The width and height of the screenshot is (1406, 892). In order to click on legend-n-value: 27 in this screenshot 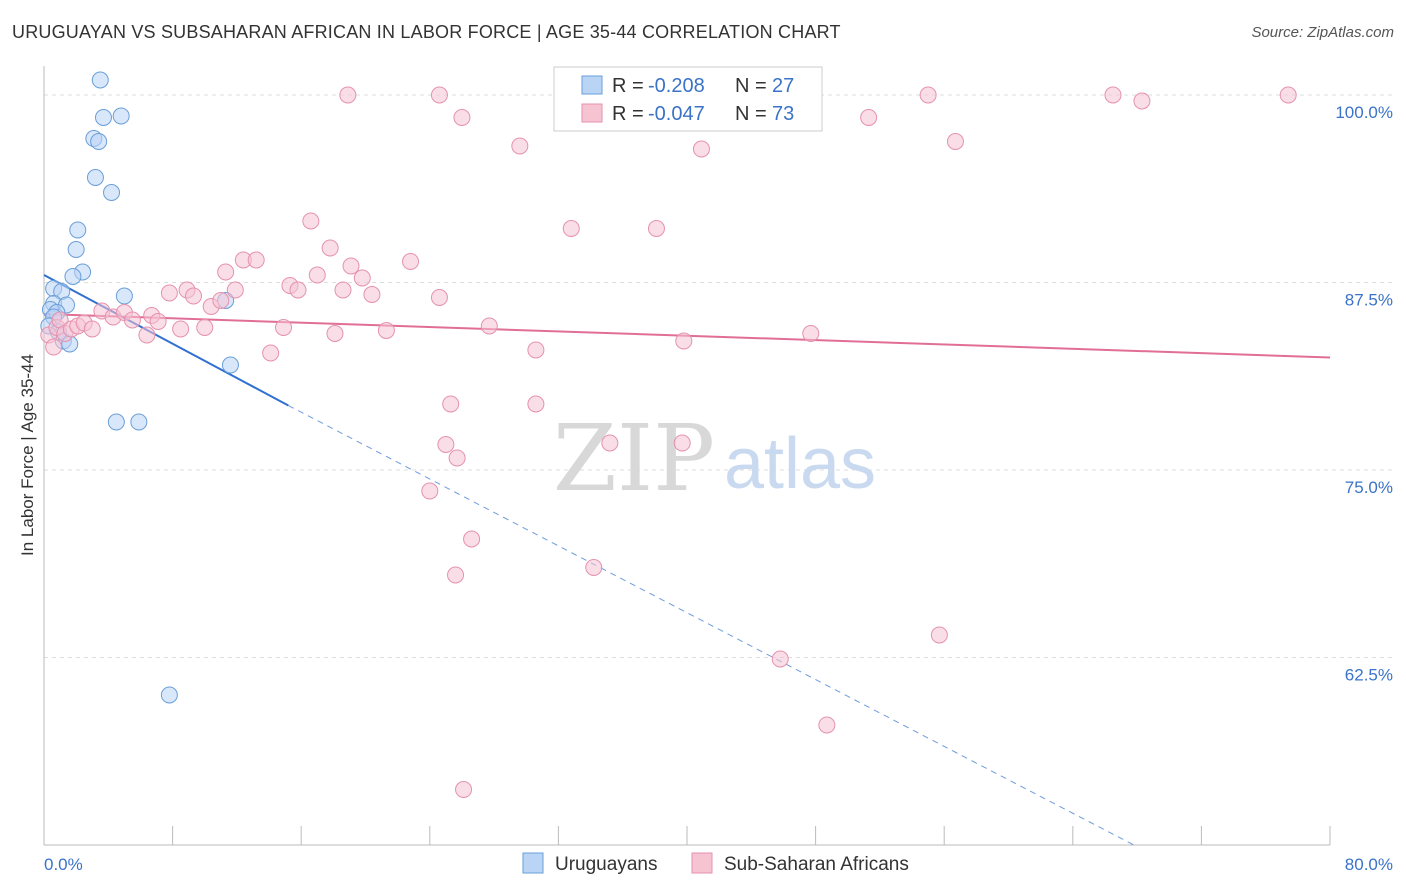, I will do `click(783, 86)`.